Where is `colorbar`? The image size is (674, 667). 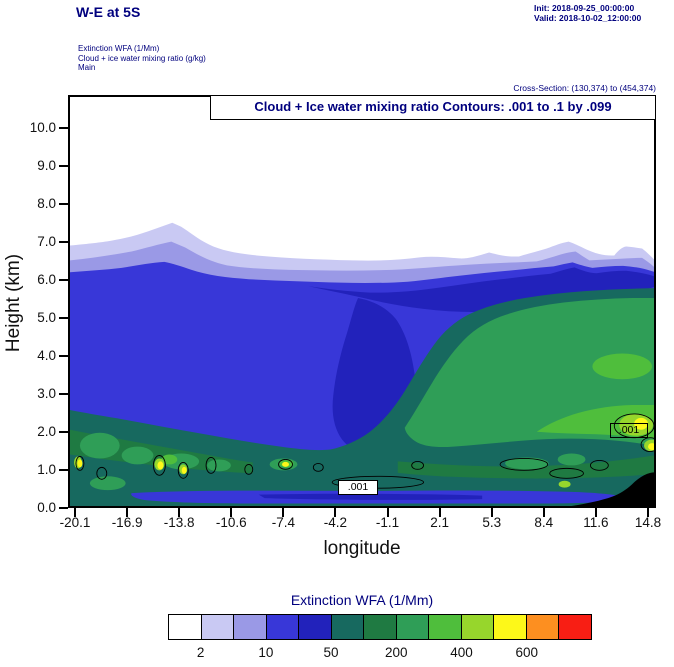 colorbar is located at coordinates (380, 627).